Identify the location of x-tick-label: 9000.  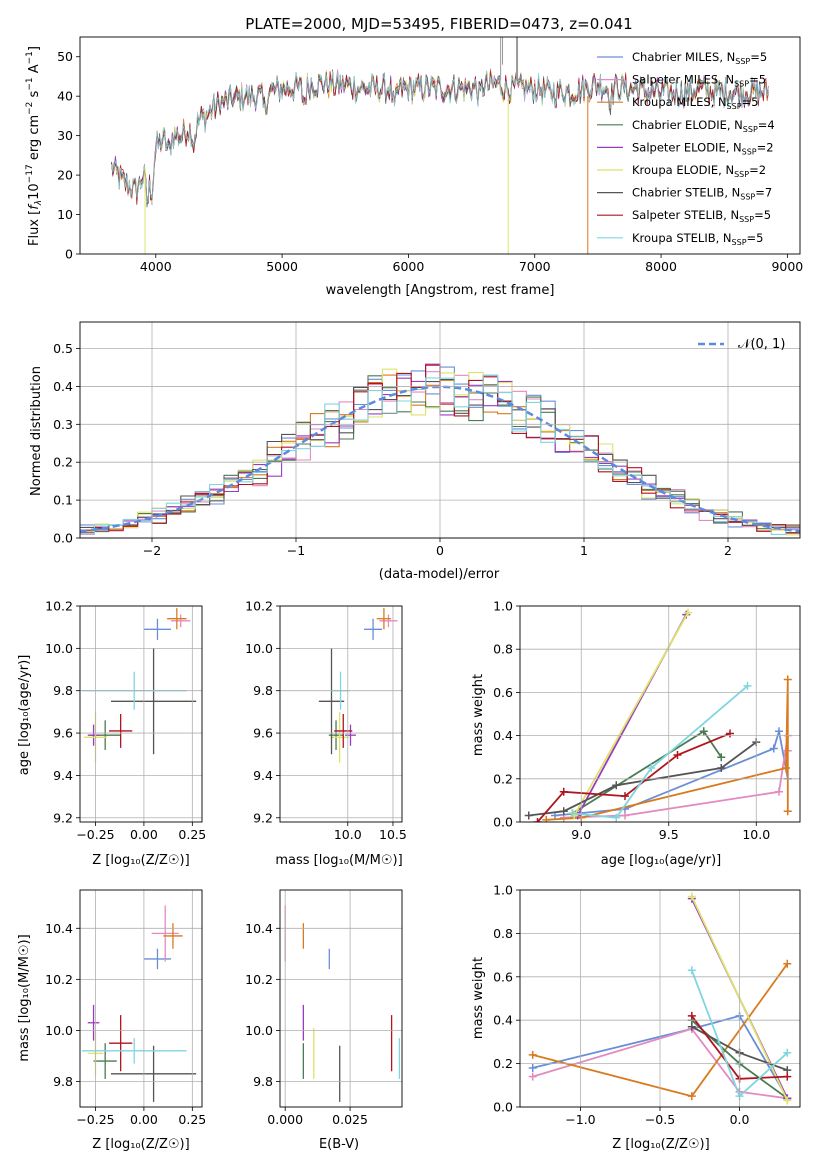
(787, 266).